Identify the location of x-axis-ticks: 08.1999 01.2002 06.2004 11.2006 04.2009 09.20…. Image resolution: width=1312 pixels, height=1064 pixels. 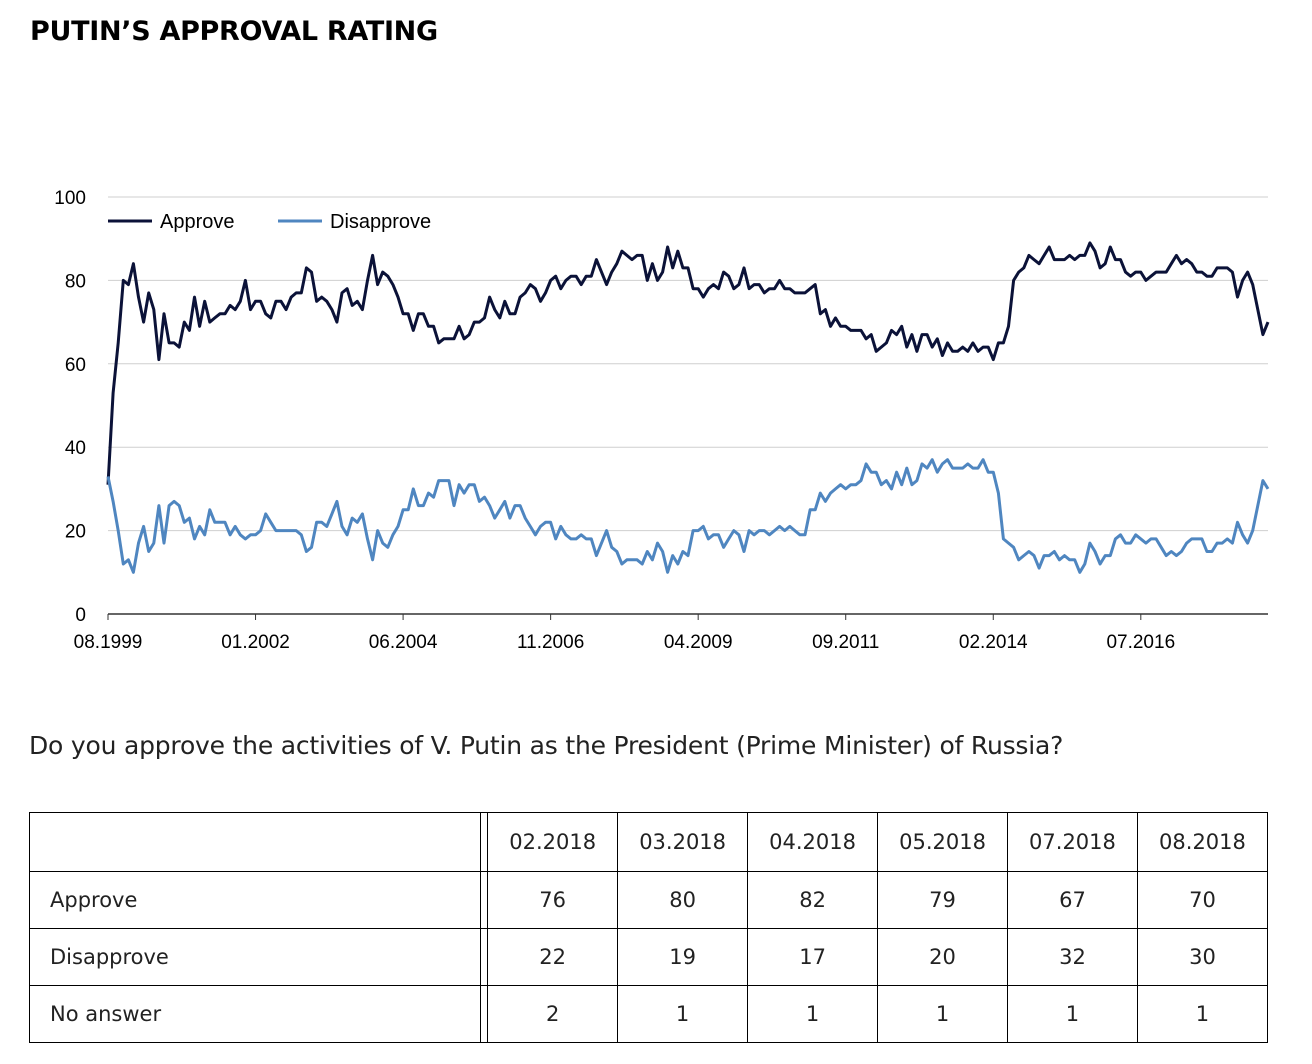
(624, 633).